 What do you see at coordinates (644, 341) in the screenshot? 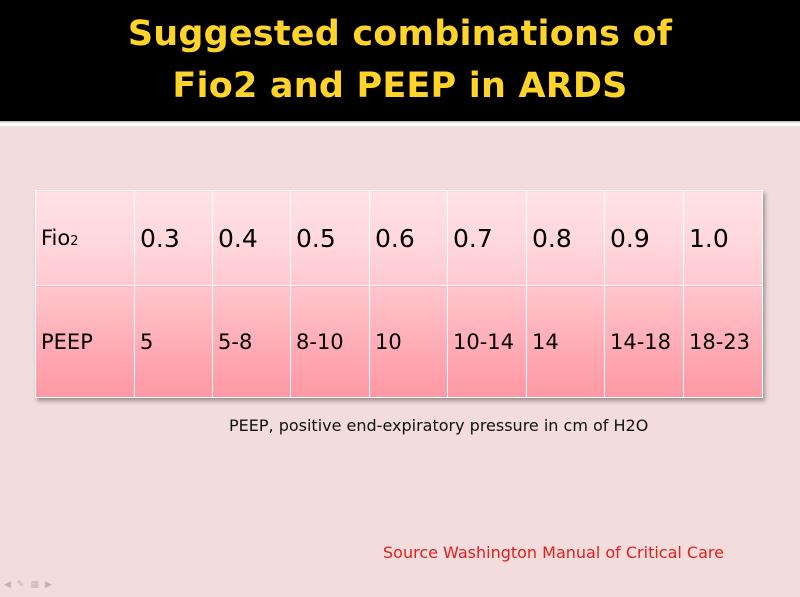
I see `peep-value-cell: 14-18` at bounding box center [644, 341].